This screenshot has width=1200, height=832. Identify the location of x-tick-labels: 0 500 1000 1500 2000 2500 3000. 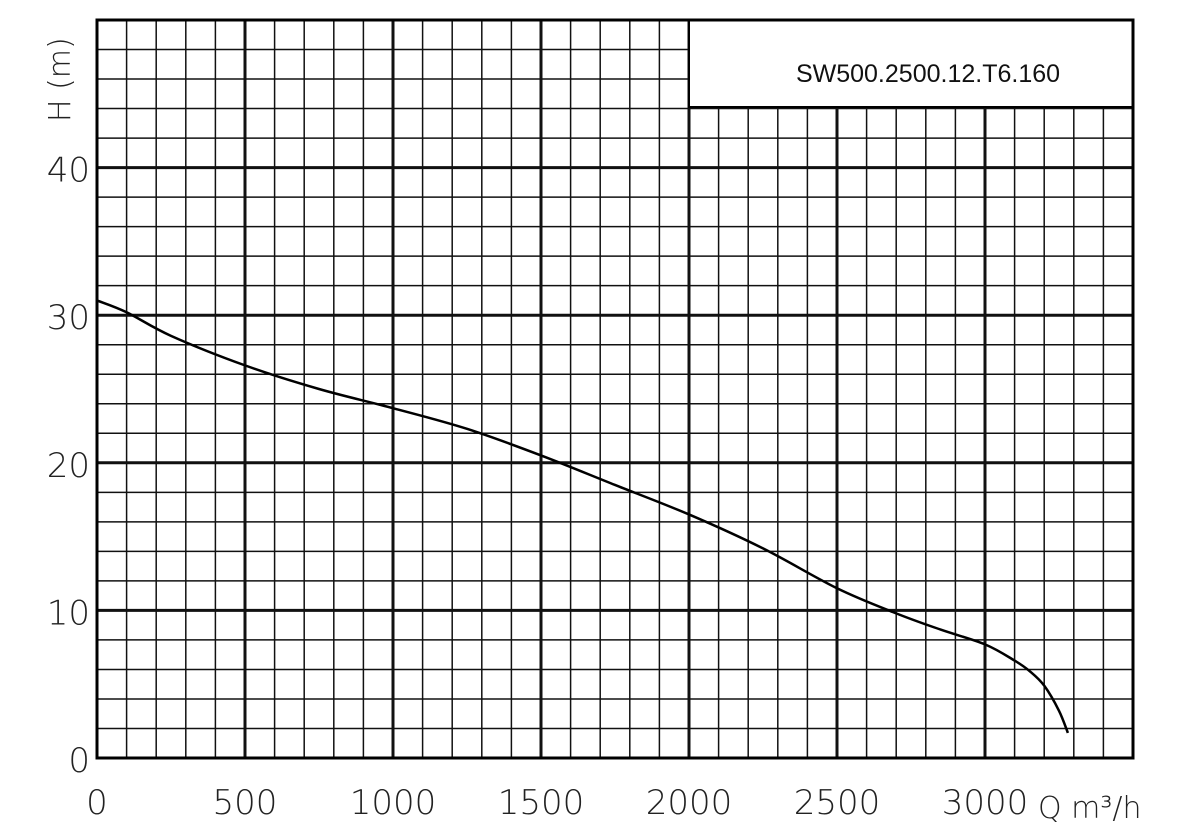
(557, 803).